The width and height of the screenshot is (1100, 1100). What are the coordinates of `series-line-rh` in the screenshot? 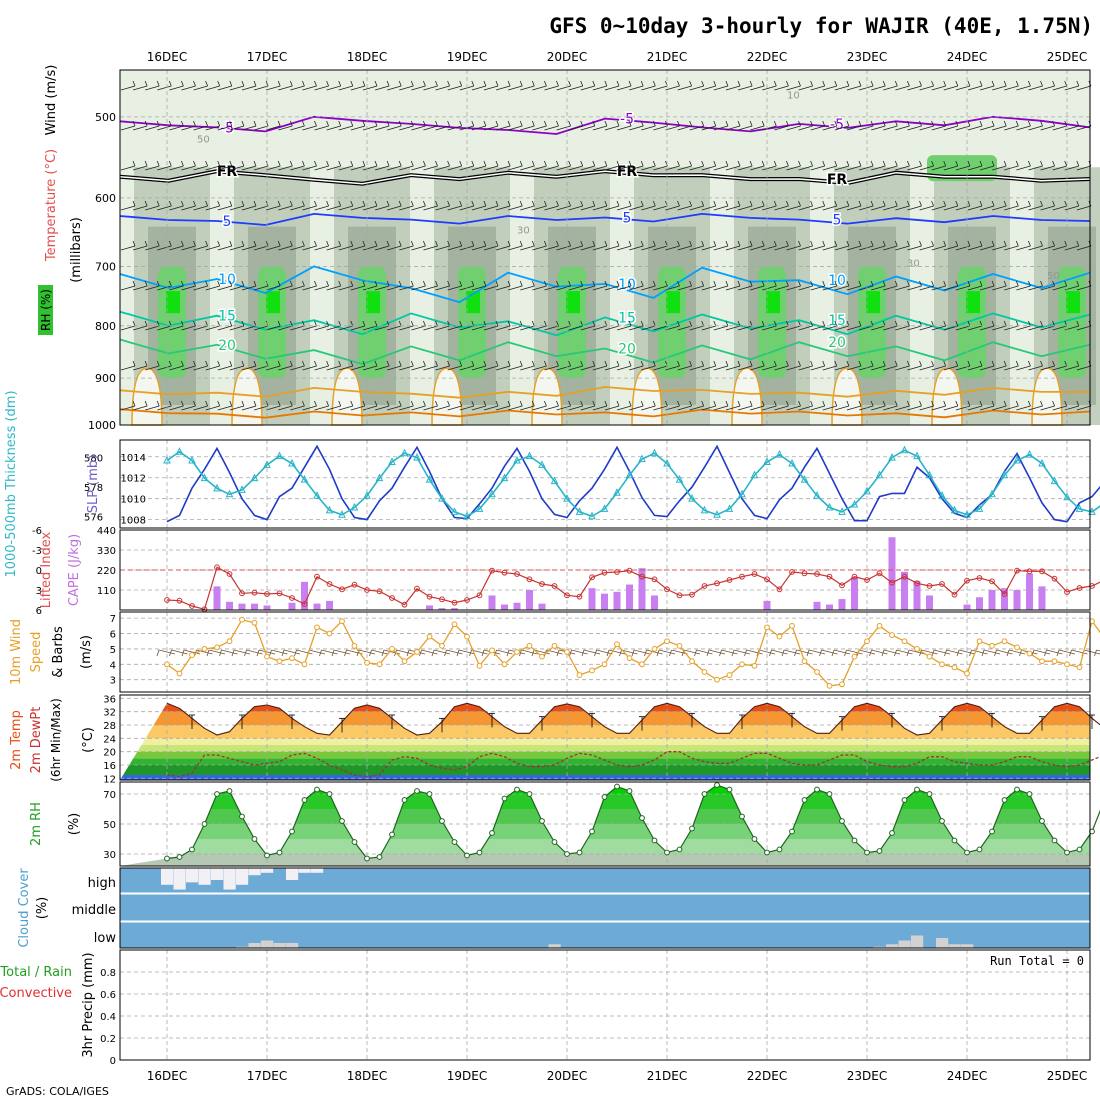 It's located at (633, 822).